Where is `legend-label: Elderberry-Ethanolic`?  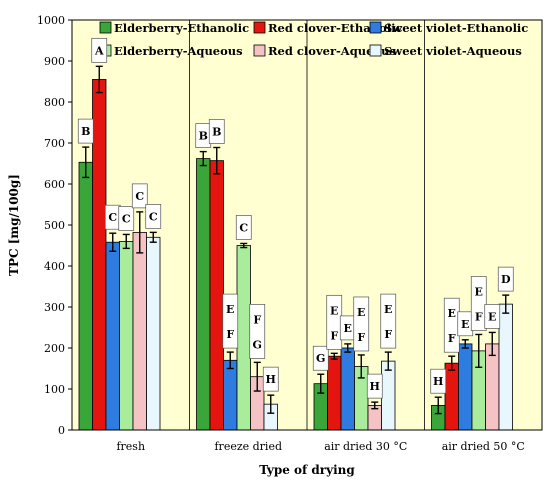
legend-label: Elderberry-Ethanolic is located at coordinates (181, 28).